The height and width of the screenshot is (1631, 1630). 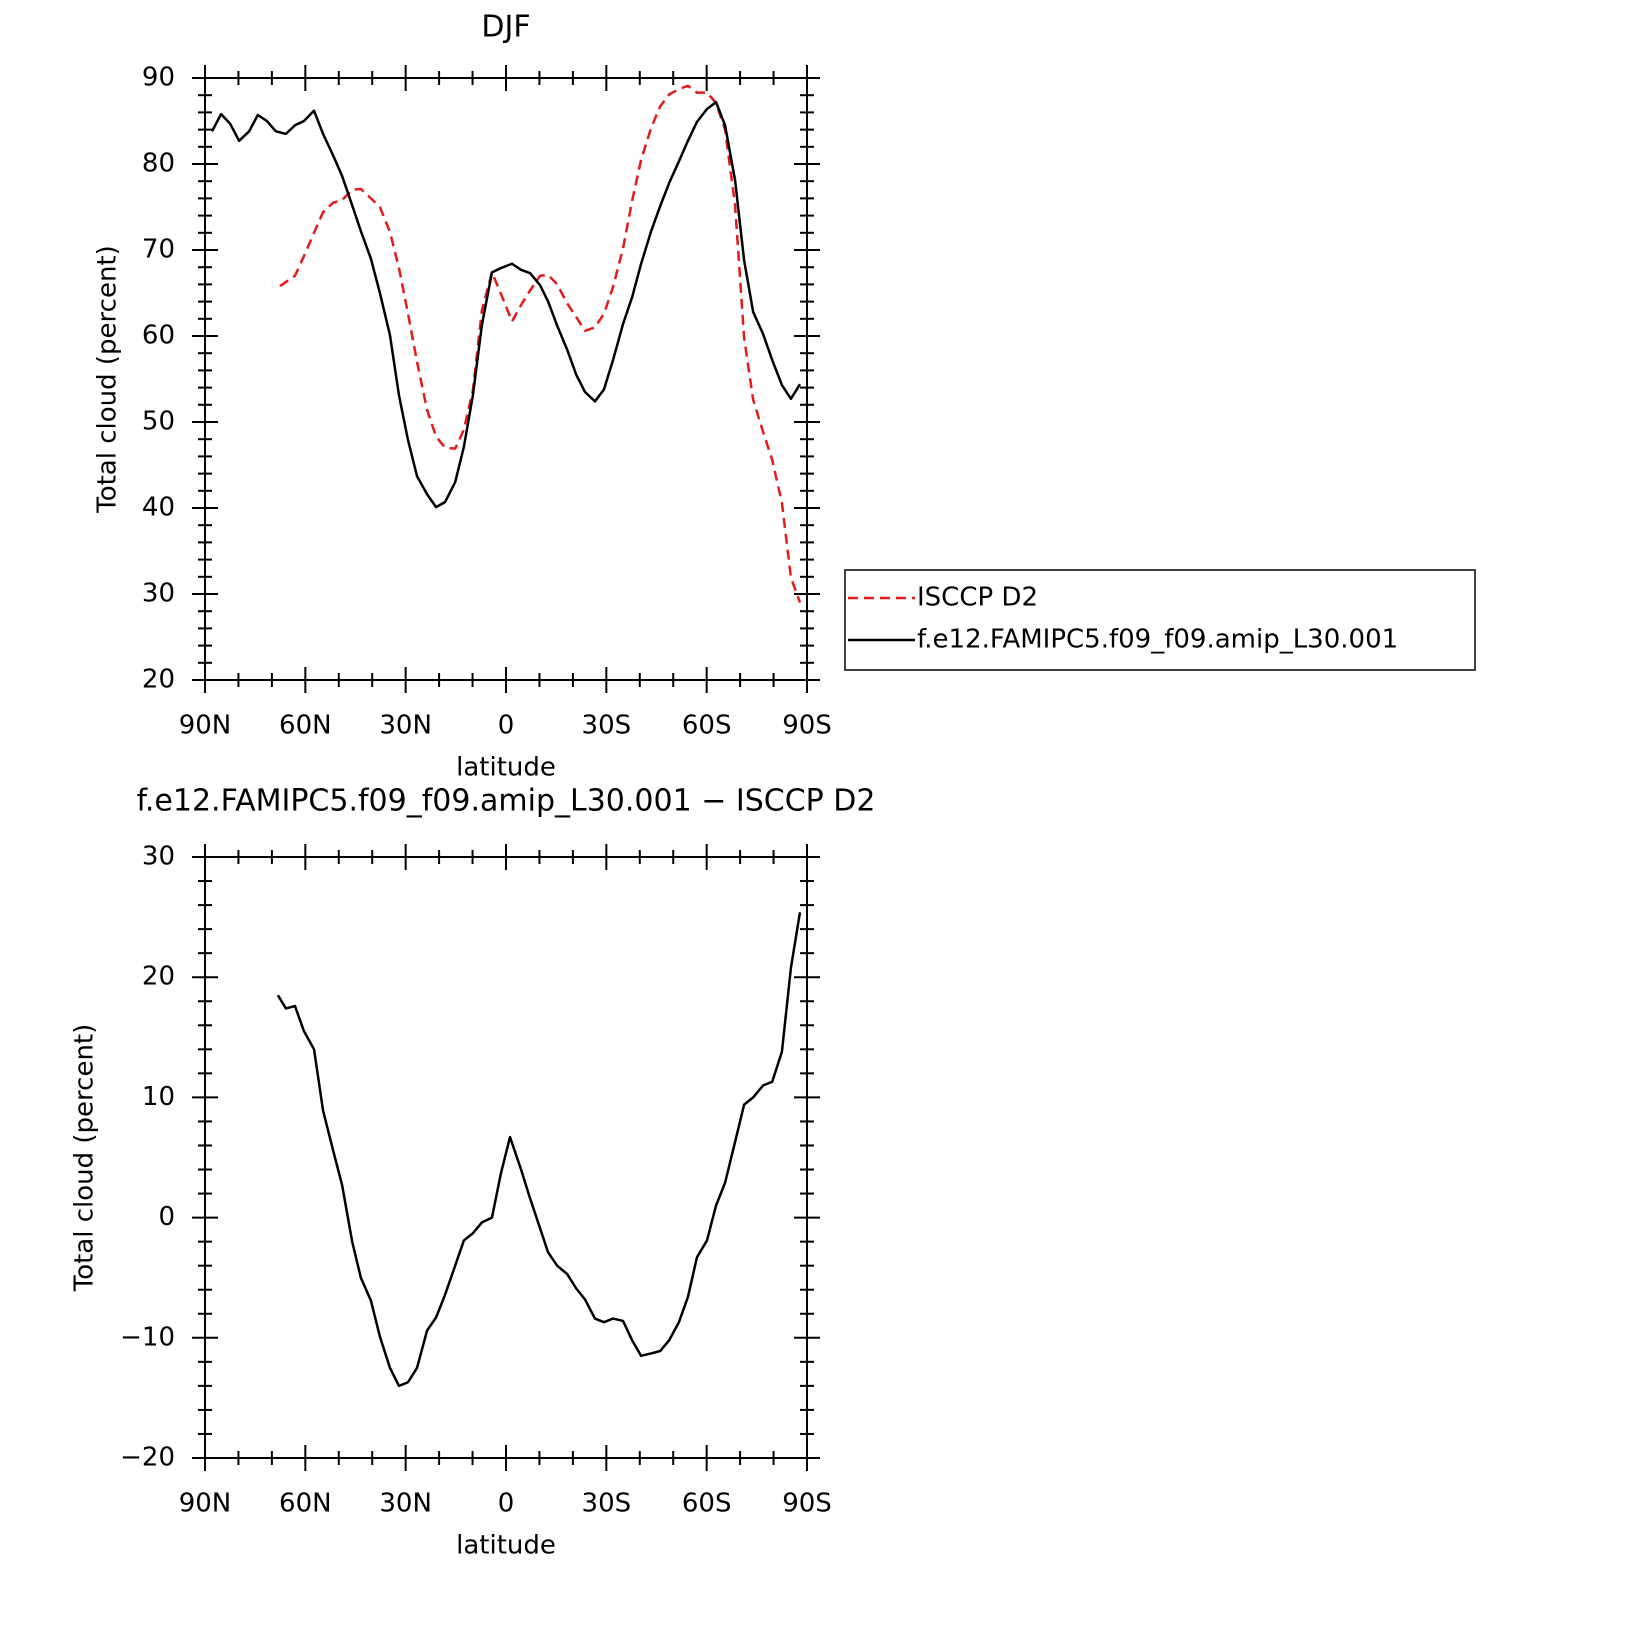 I want to click on y-tick-label: 60, so click(x=158, y=336).